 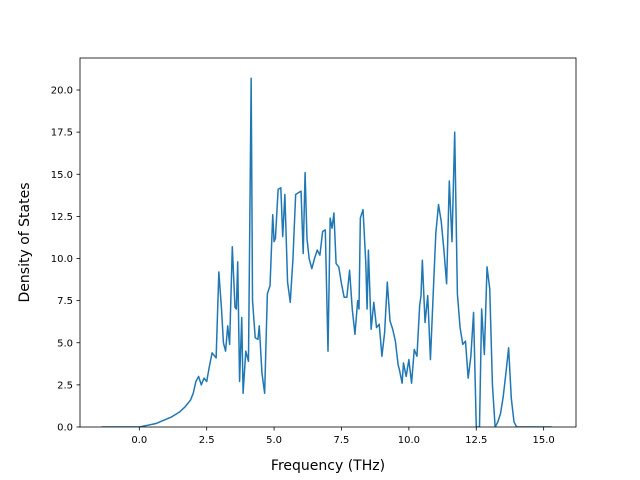 What do you see at coordinates (62, 91) in the screenshot?
I see `y-tick-label: 20.0` at bounding box center [62, 91].